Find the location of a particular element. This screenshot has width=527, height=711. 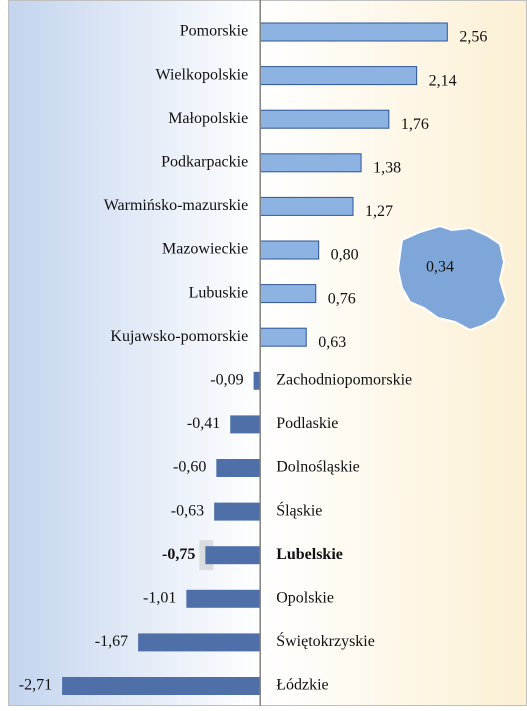

value-label: 0,63 is located at coordinates (332, 342).